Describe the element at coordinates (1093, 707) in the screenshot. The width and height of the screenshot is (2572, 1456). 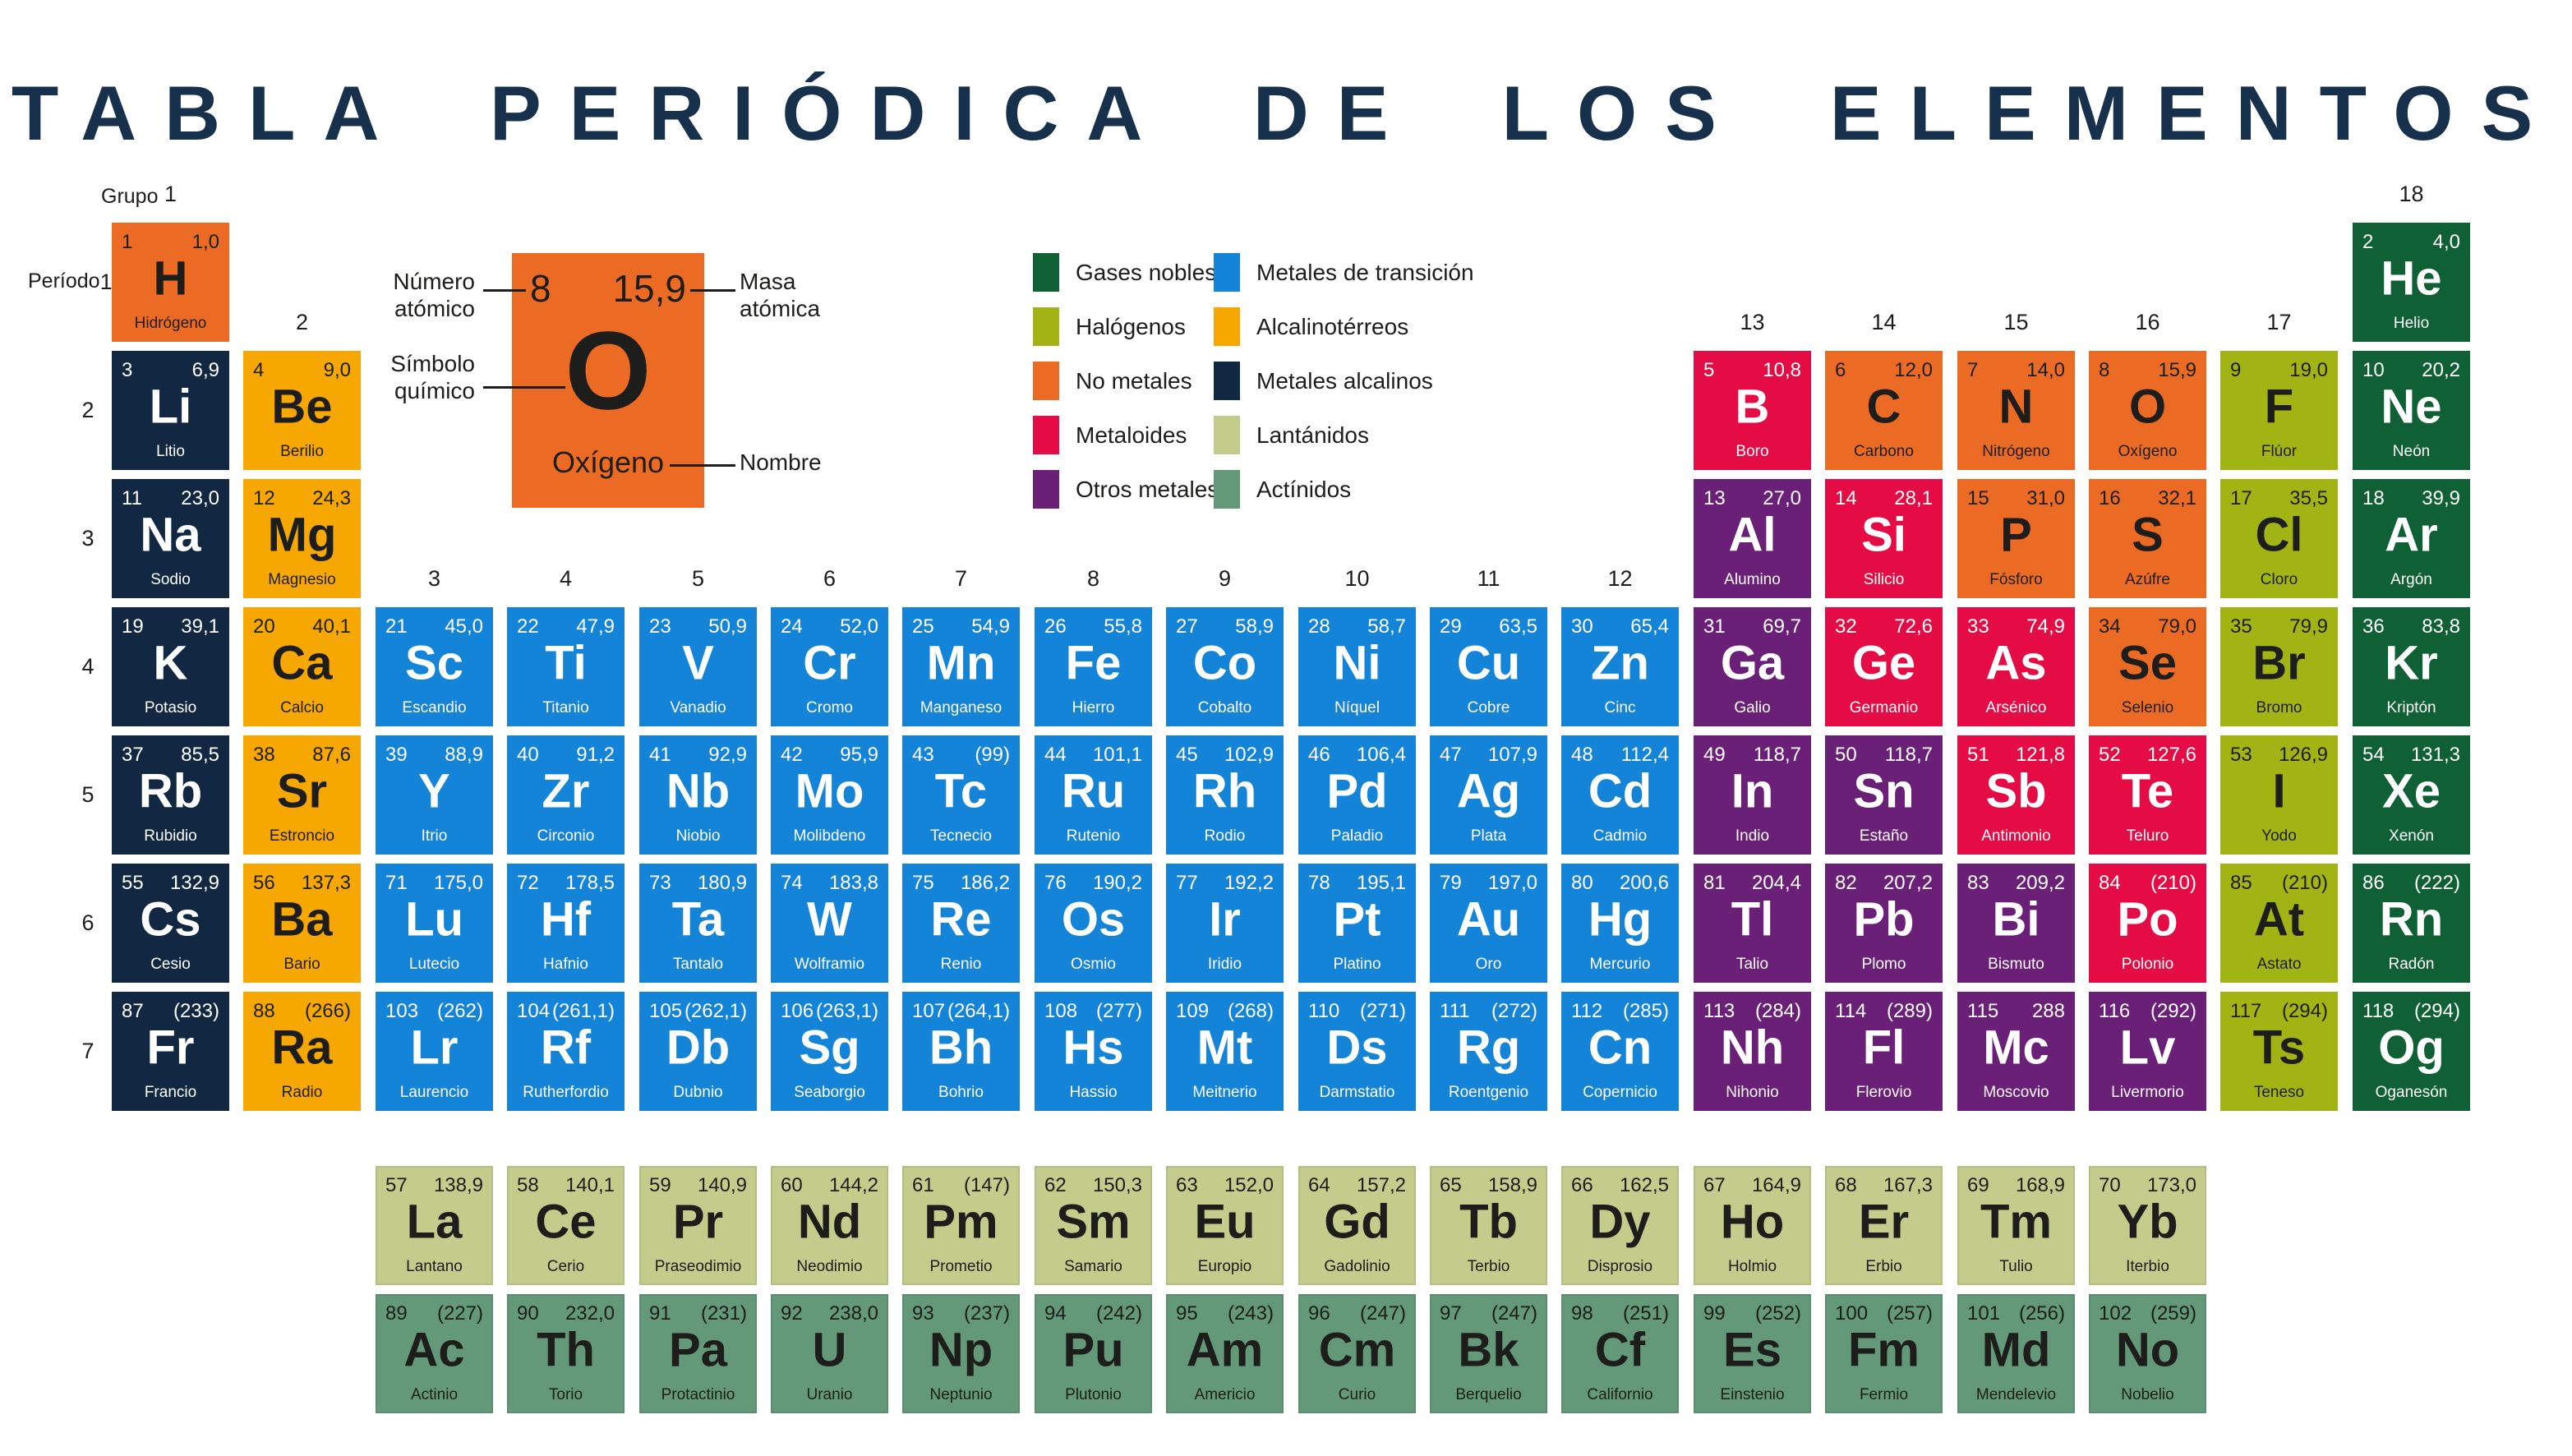
I see `element-name: Hierro` at that location.